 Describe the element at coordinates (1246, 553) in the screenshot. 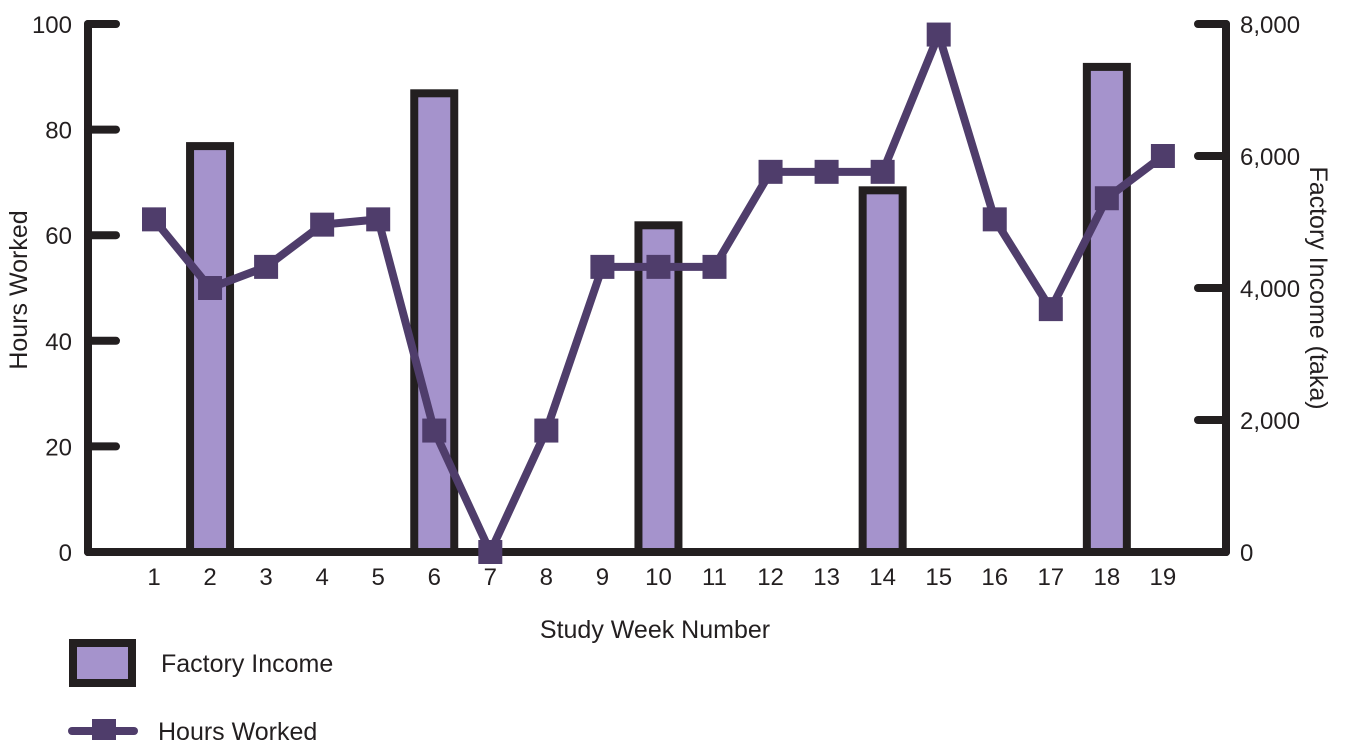

I see `right-y-tick-label: 0` at that location.